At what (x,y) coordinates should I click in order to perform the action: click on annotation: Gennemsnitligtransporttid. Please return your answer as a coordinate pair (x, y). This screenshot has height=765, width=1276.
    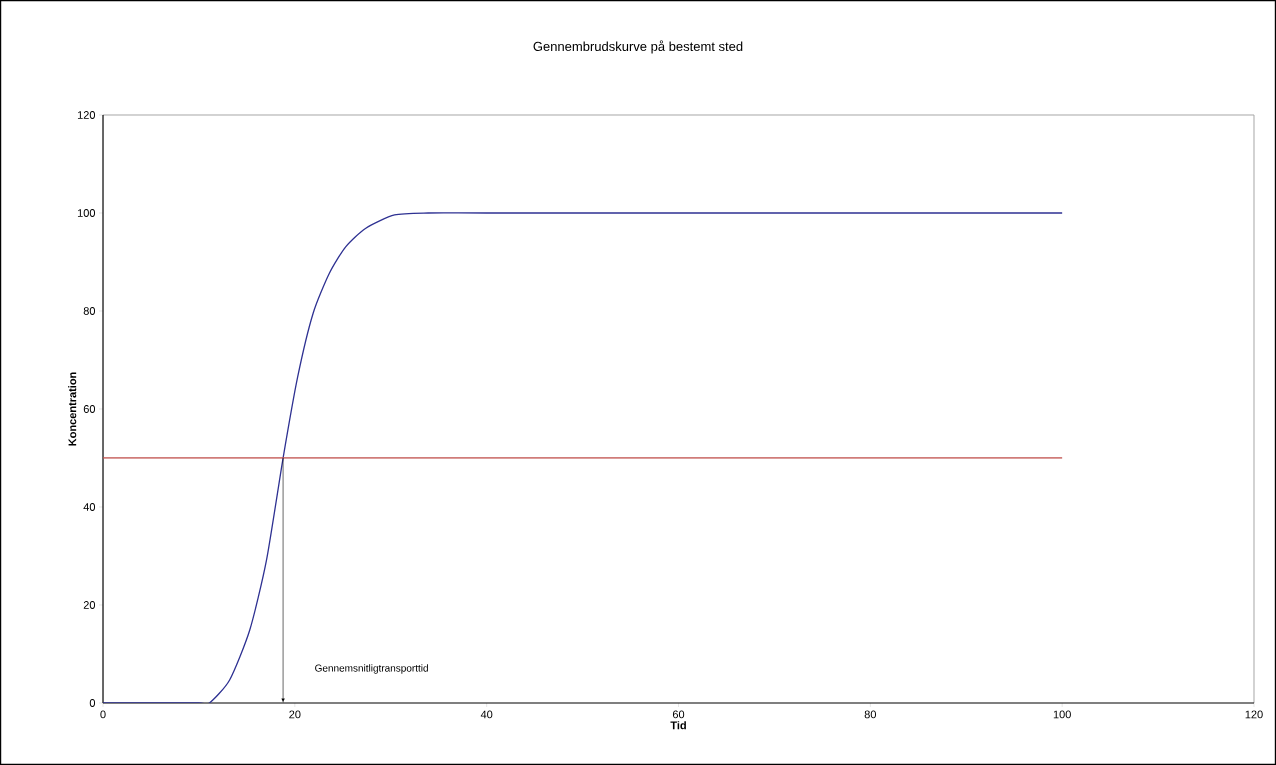
    Looking at the image, I should click on (371, 669).